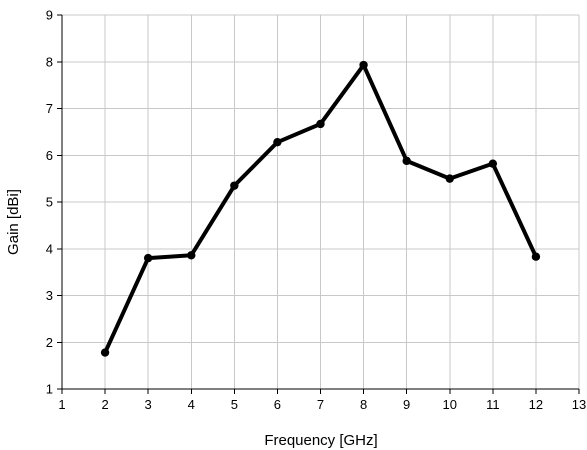 This screenshot has width=587, height=450. What do you see at coordinates (579, 404) in the screenshot?
I see `x-tick-label: 13` at bounding box center [579, 404].